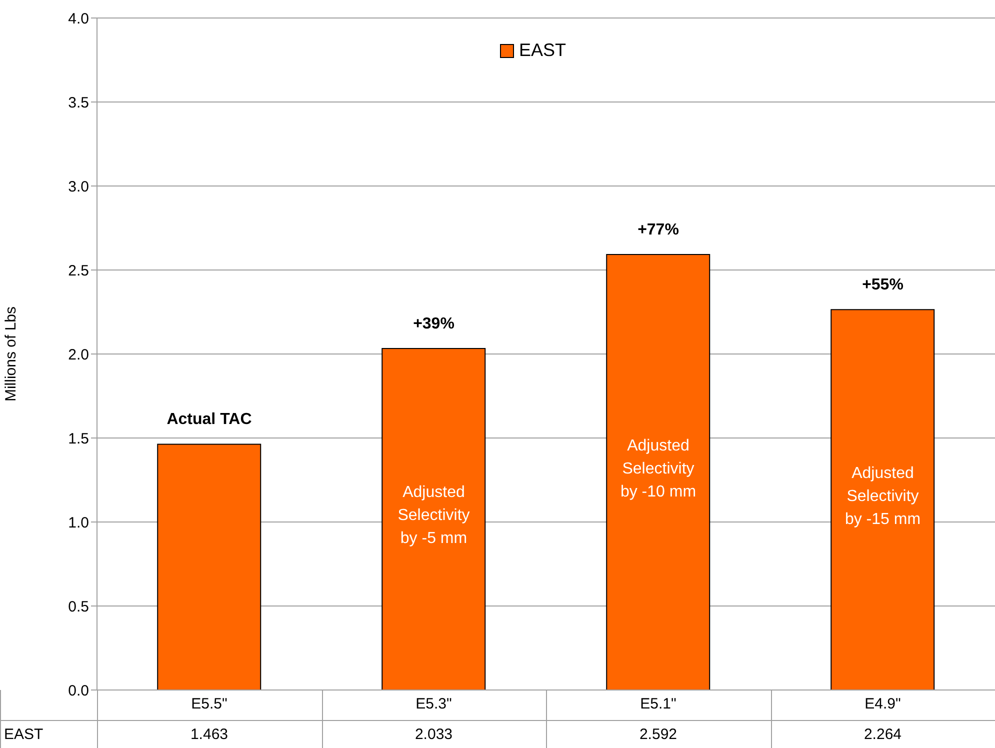 The height and width of the screenshot is (748, 995). What do you see at coordinates (658, 704) in the screenshot?
I see `x-tick-label: E5.1"` at bounding box center [658, 704].